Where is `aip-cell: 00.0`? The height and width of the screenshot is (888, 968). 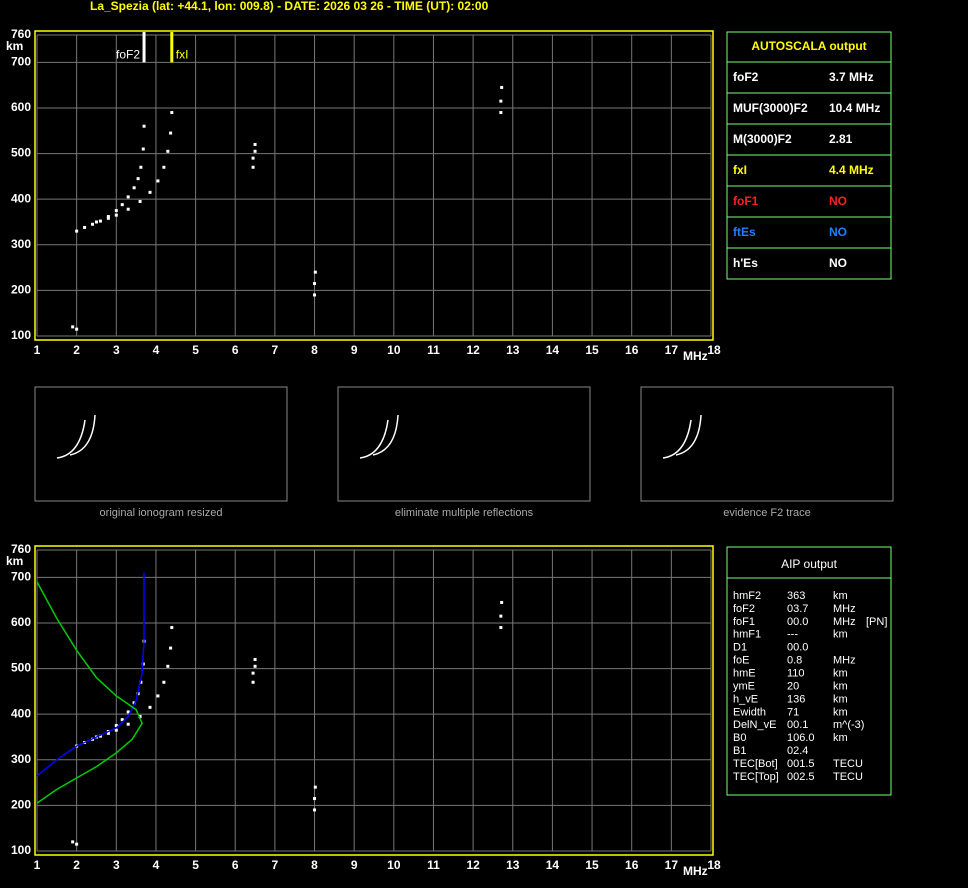 aip-cell: 00.0 is located at coordinates (797, 648).